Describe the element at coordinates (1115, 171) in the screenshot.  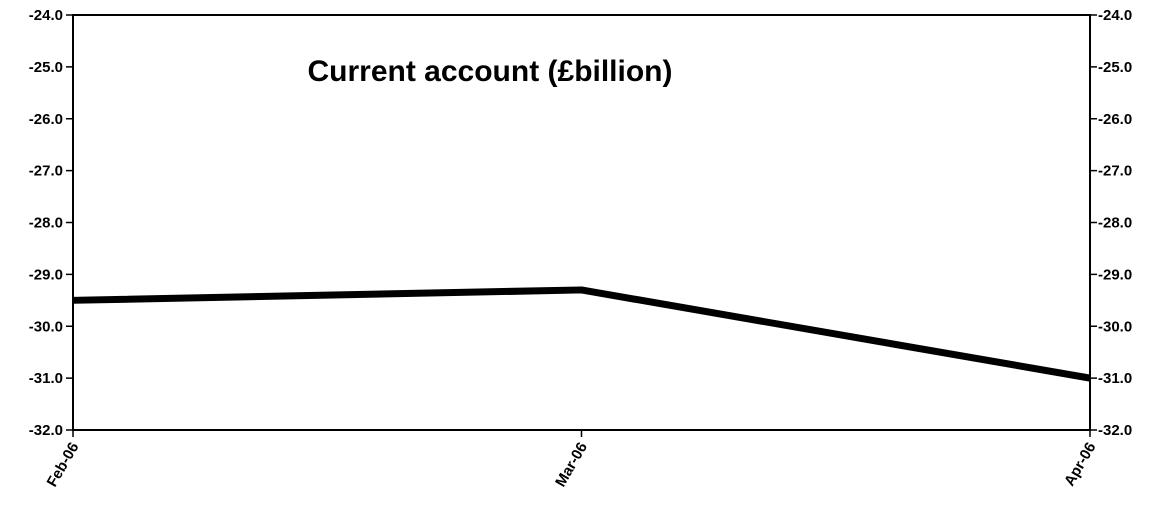
I see `y-tick-label-right: -27.0` at that location.